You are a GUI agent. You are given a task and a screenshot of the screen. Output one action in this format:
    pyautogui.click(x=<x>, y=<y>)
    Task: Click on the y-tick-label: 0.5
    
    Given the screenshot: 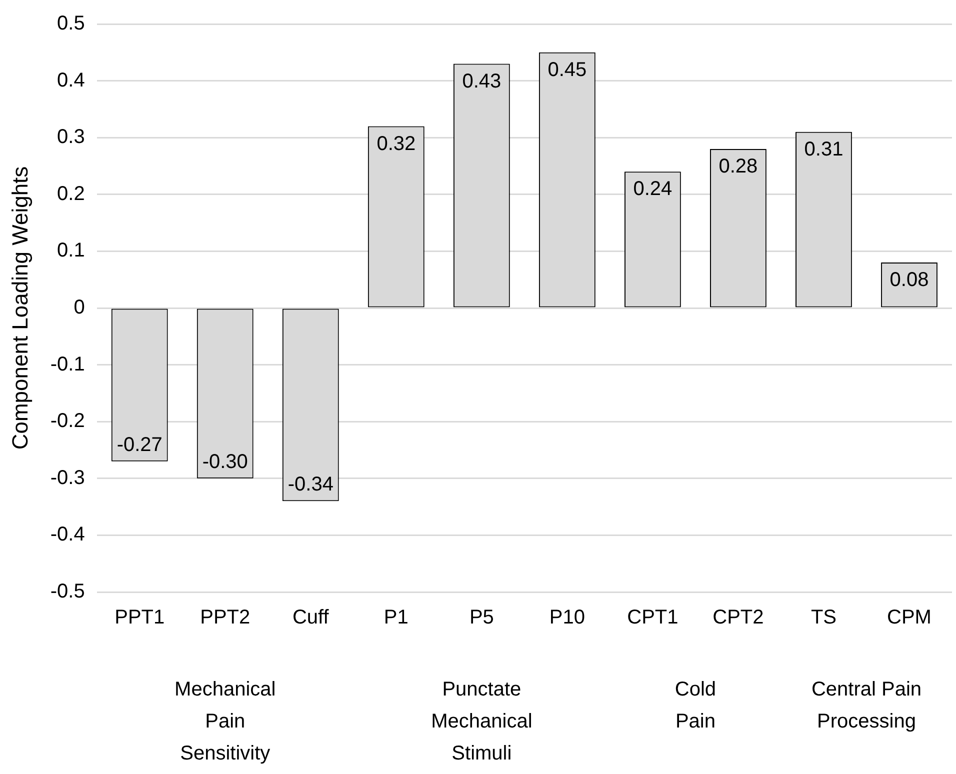 What is the action you would take?
    pyautogui.click(x=71, y=23)
    